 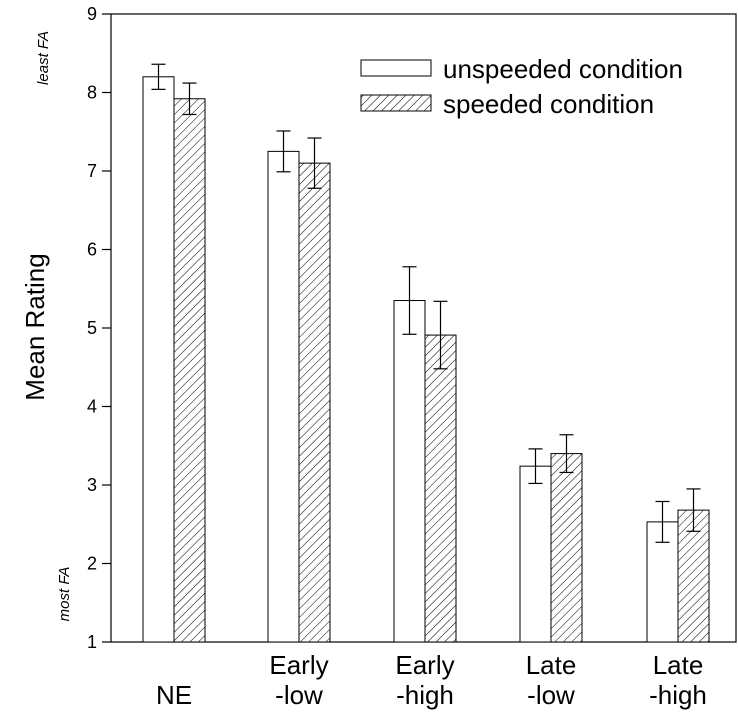 What do you see at coordinates (396, 103) in the screenshot?
I see `legend-swatch-speeded` at bounding box center [396, 103].